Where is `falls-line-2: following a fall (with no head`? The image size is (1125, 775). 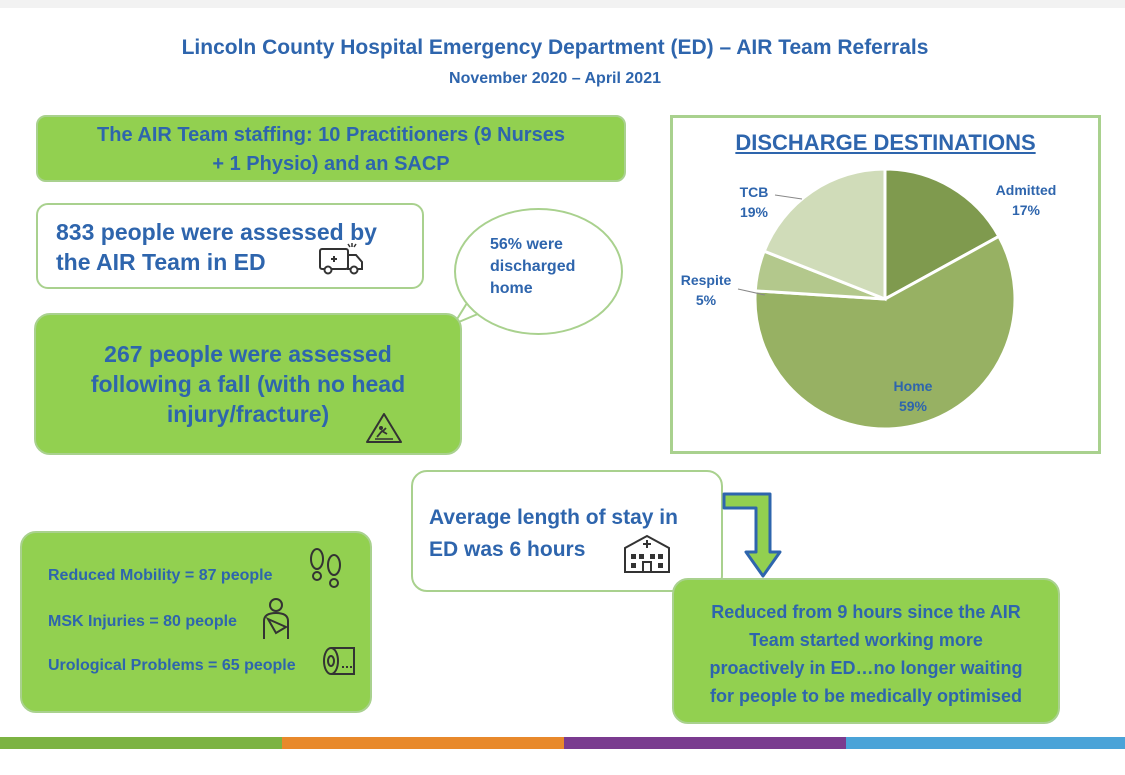
falls-line-2: following a fall (with no head is located at coordinates (248, 384).